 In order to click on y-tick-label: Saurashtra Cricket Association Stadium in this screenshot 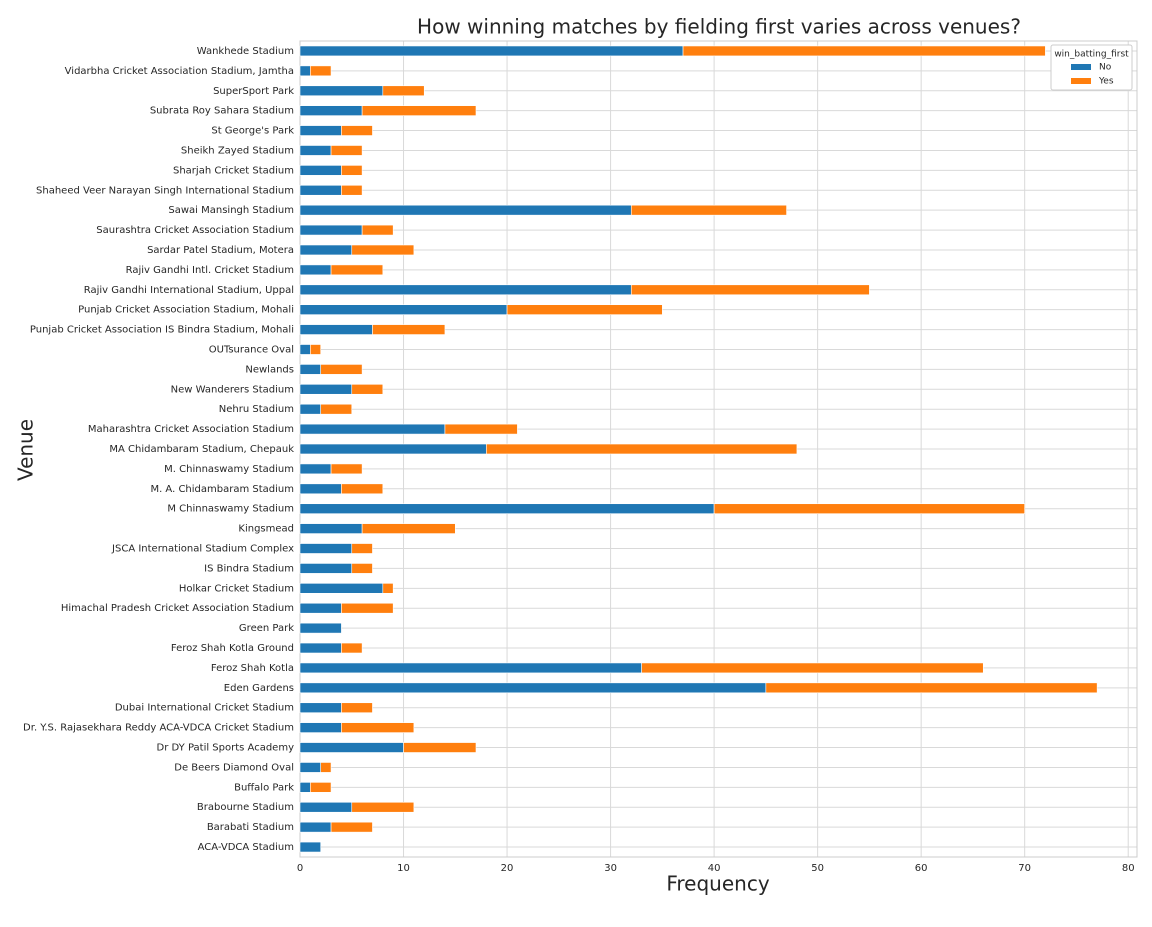, I will do `click(195, 230)`.